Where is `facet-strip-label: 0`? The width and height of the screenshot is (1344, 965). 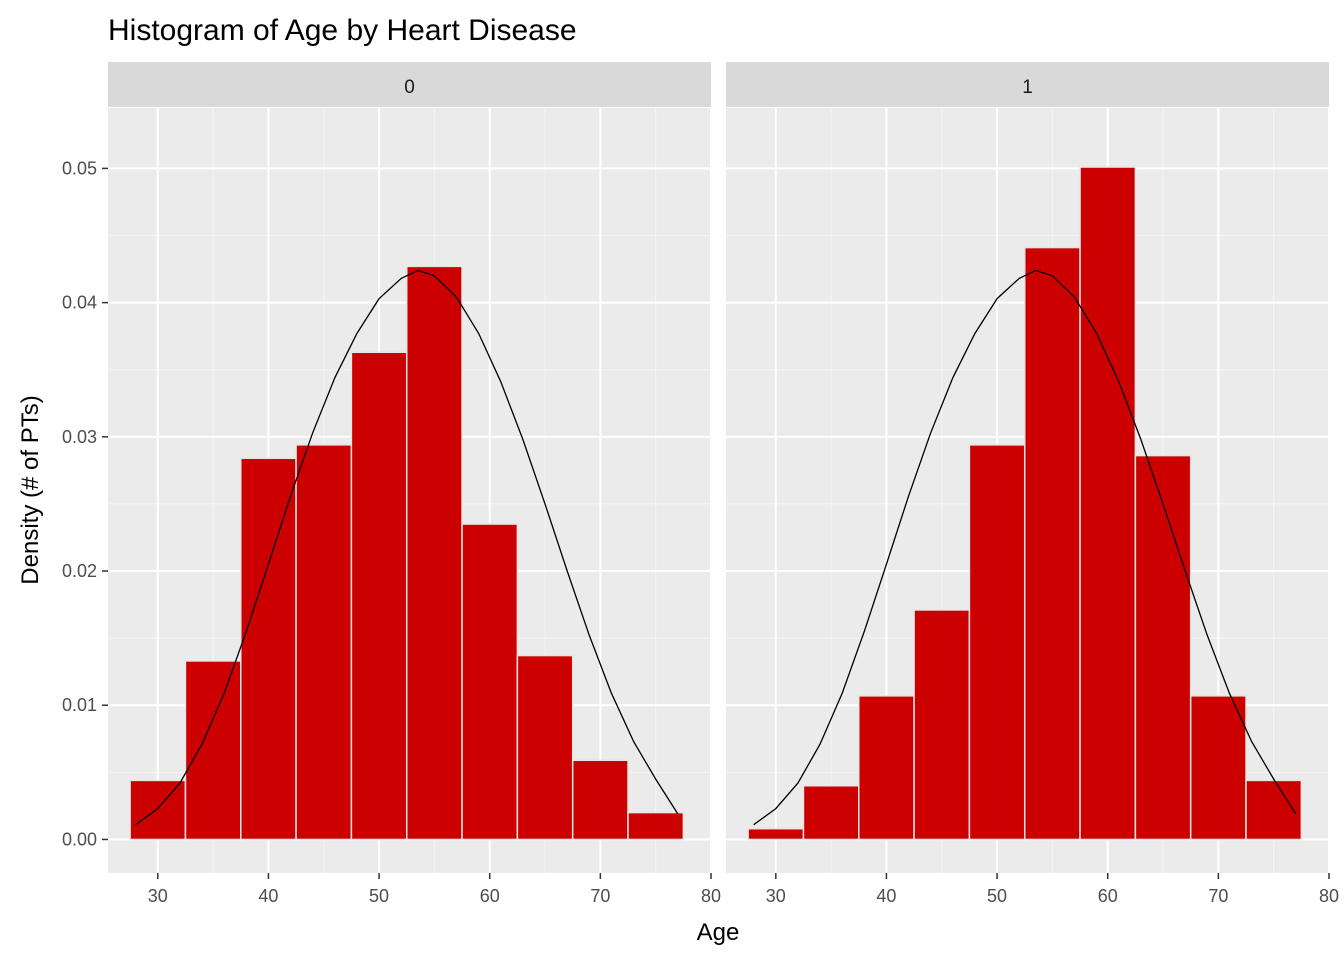 facet-strip-label: 0 is located at coordinates (409, 87).